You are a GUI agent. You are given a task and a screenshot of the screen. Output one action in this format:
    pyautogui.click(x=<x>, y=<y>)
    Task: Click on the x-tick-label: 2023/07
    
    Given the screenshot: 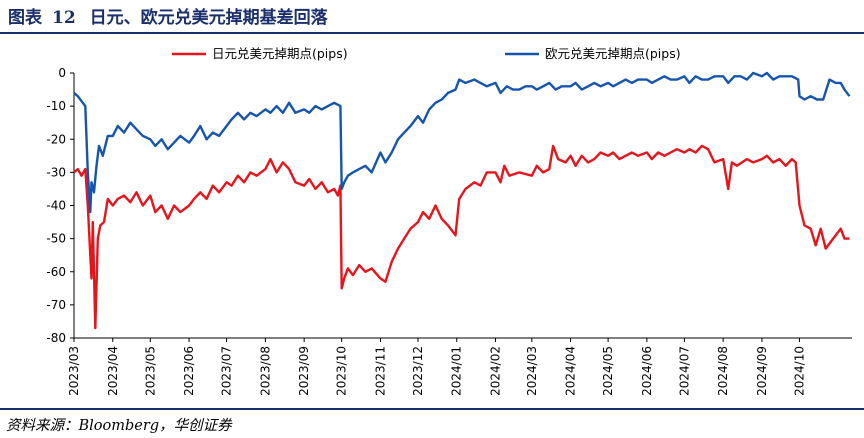 What is the action you would take?
    pyautogui.click(x=227, y=371)
    